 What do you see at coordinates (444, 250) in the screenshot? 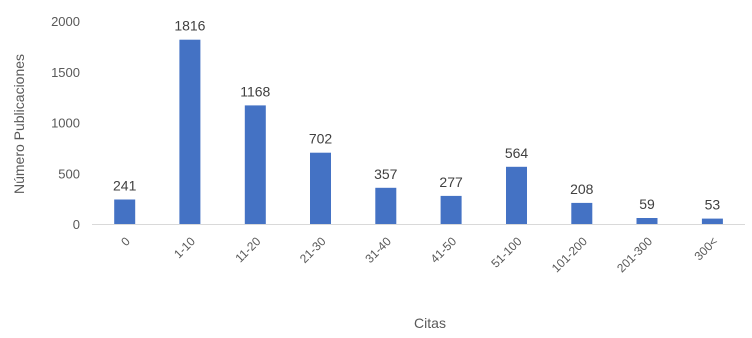
I see `x-tick-label: 41-50` at bounding box center [444, 250].